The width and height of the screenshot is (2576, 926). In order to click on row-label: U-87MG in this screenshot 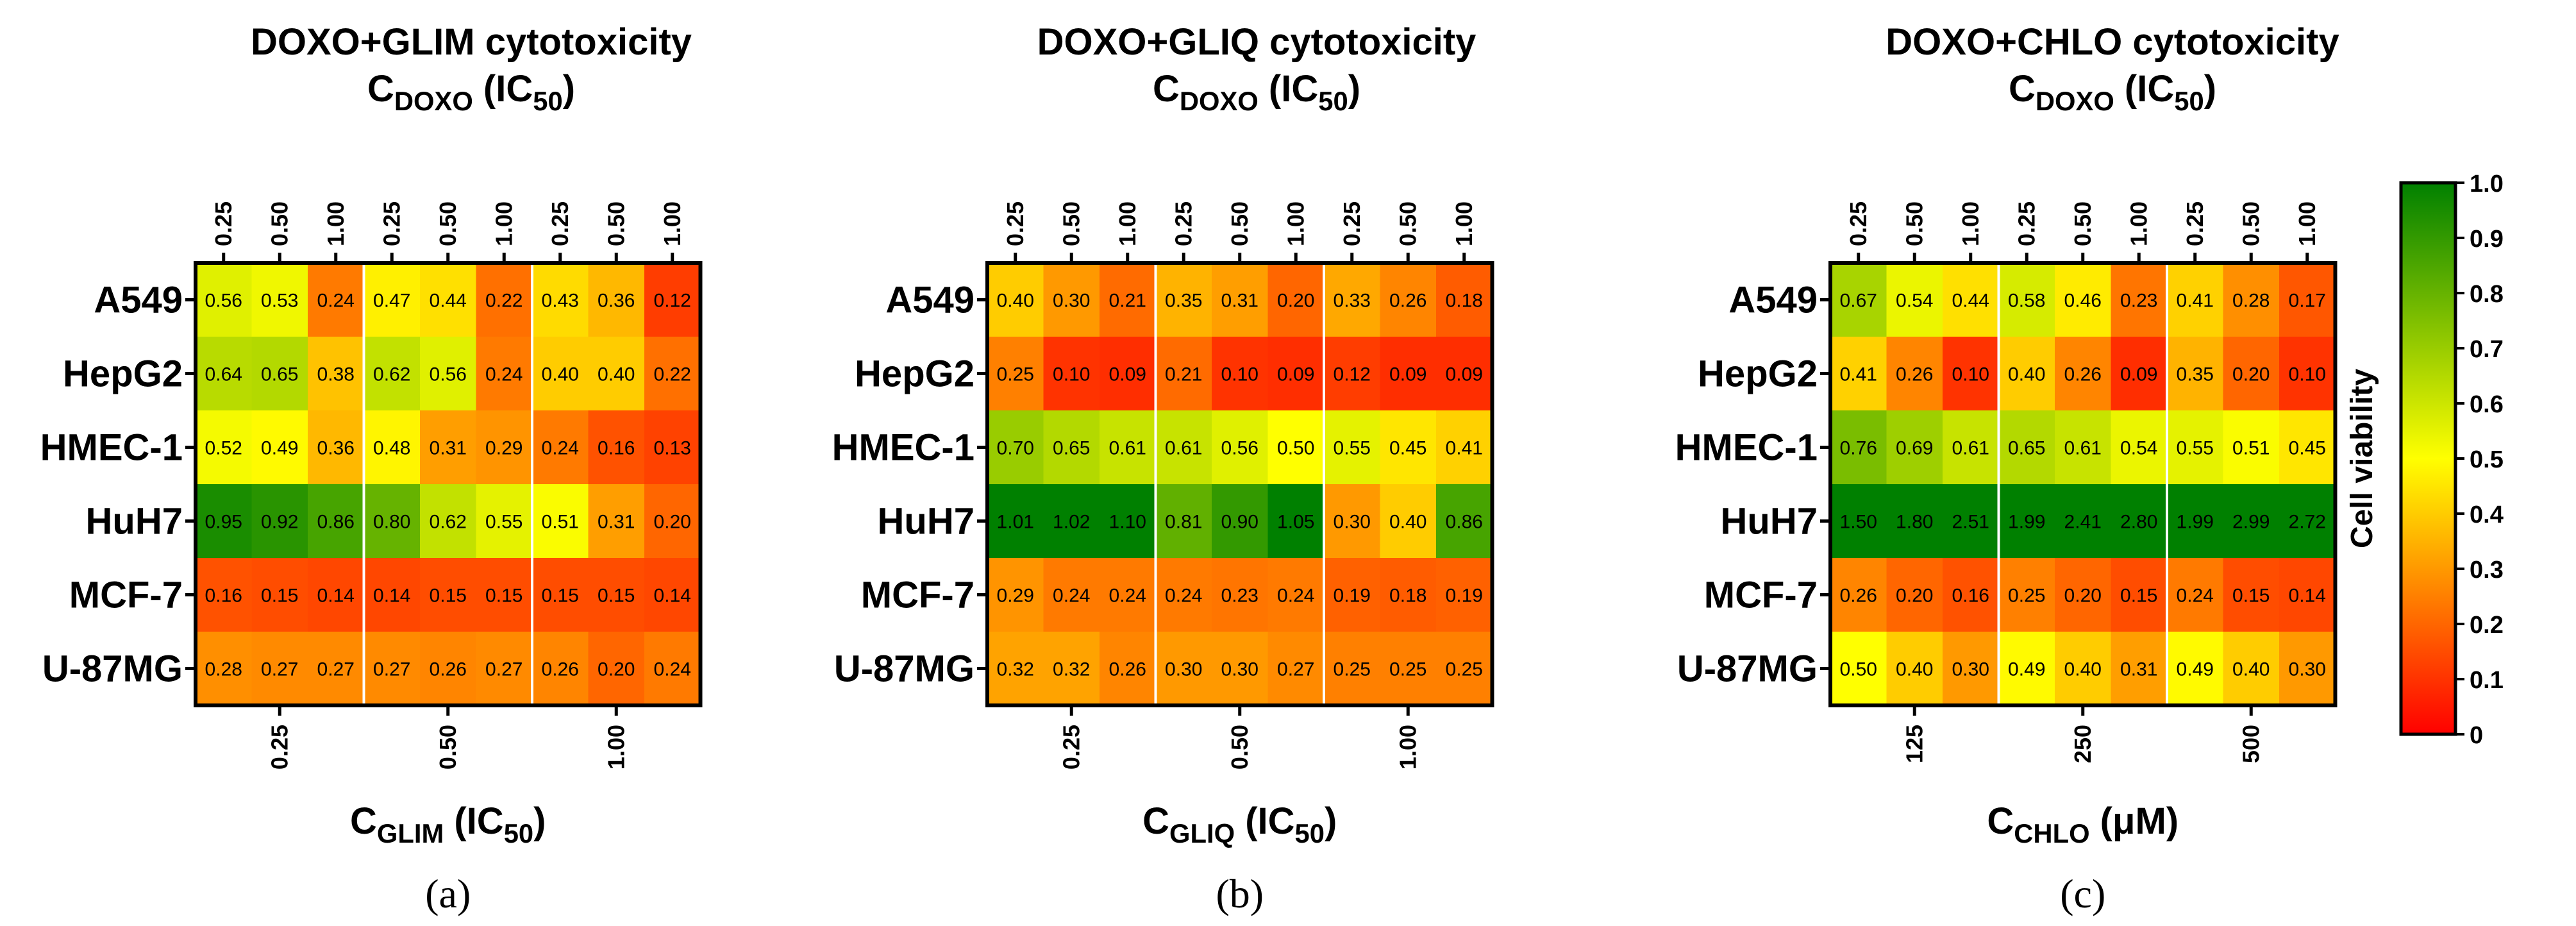, I will do `click(112, 669)`.